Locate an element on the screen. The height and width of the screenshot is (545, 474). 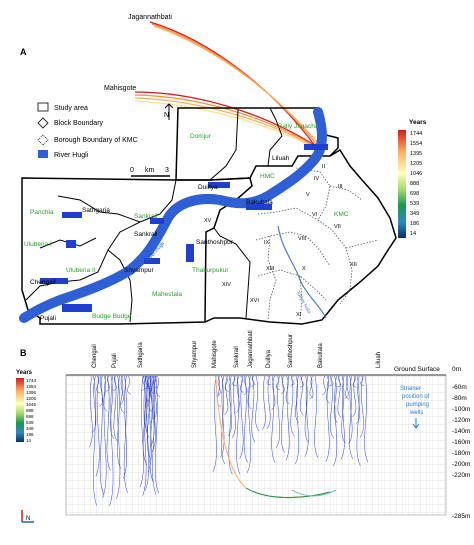
label-sankrail: Sankrail is located at coordinates (146, 234).